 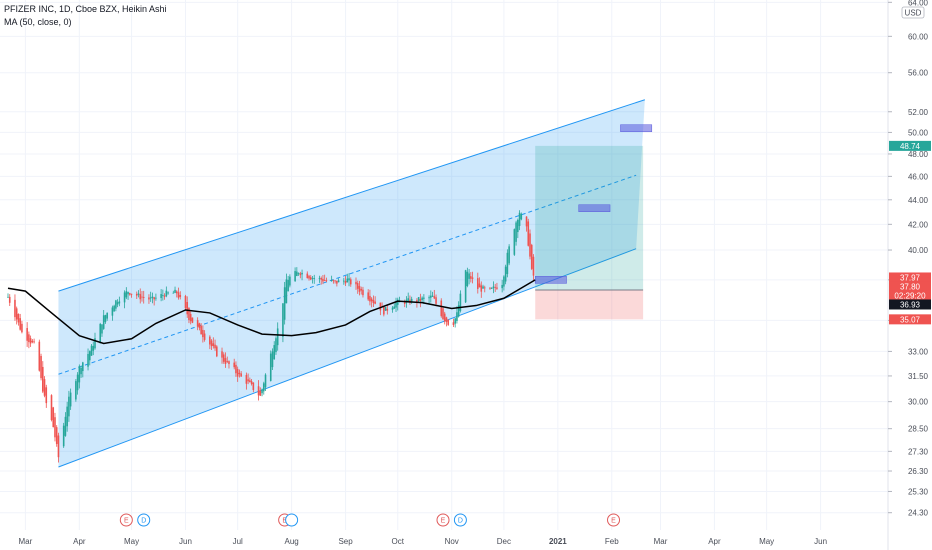 I want to click on price-tag-label: 37.97, so click(x=910, y=277).